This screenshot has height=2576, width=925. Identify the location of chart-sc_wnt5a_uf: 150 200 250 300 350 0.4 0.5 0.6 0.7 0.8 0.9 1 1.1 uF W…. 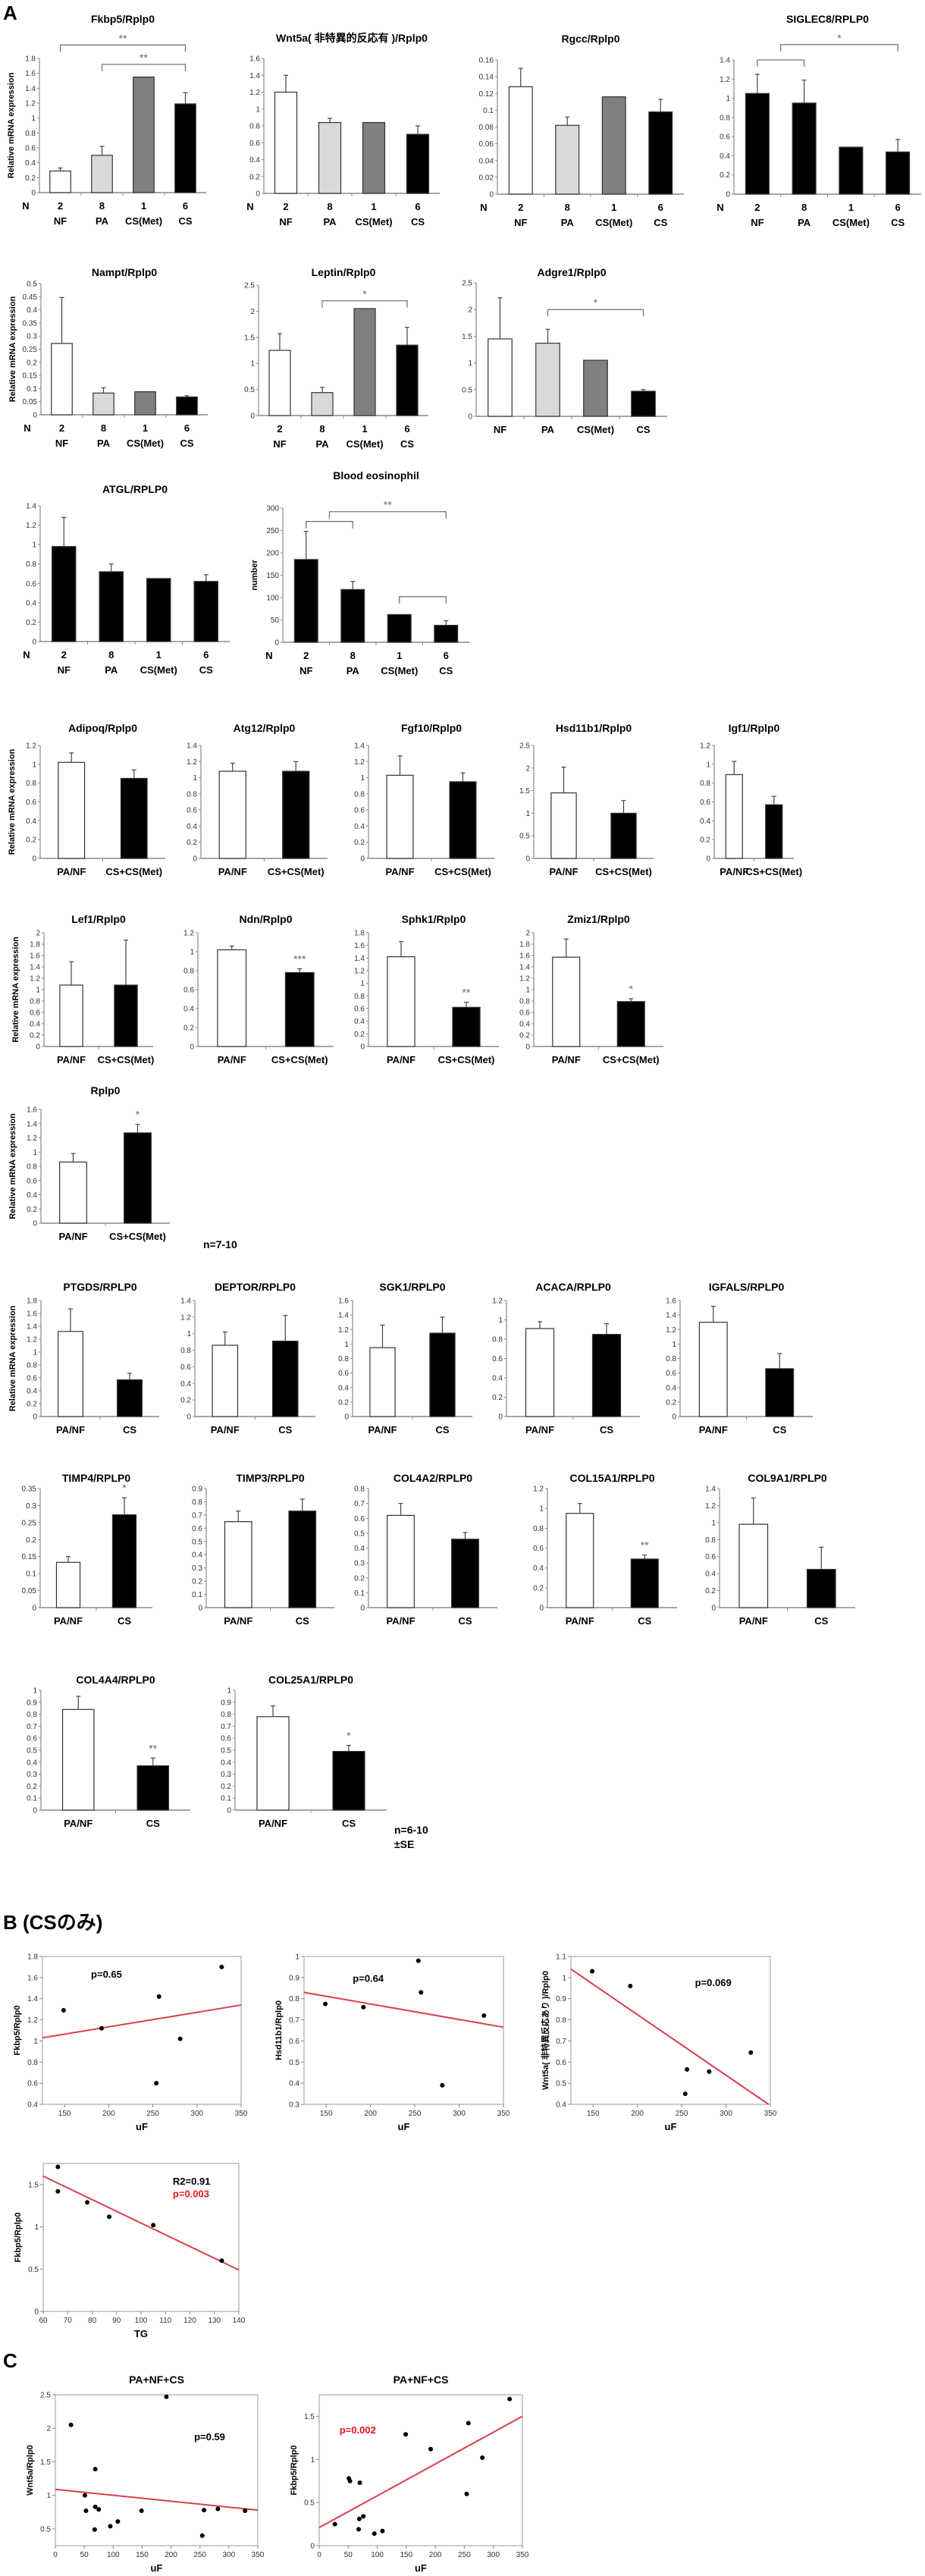
(658, 2043).